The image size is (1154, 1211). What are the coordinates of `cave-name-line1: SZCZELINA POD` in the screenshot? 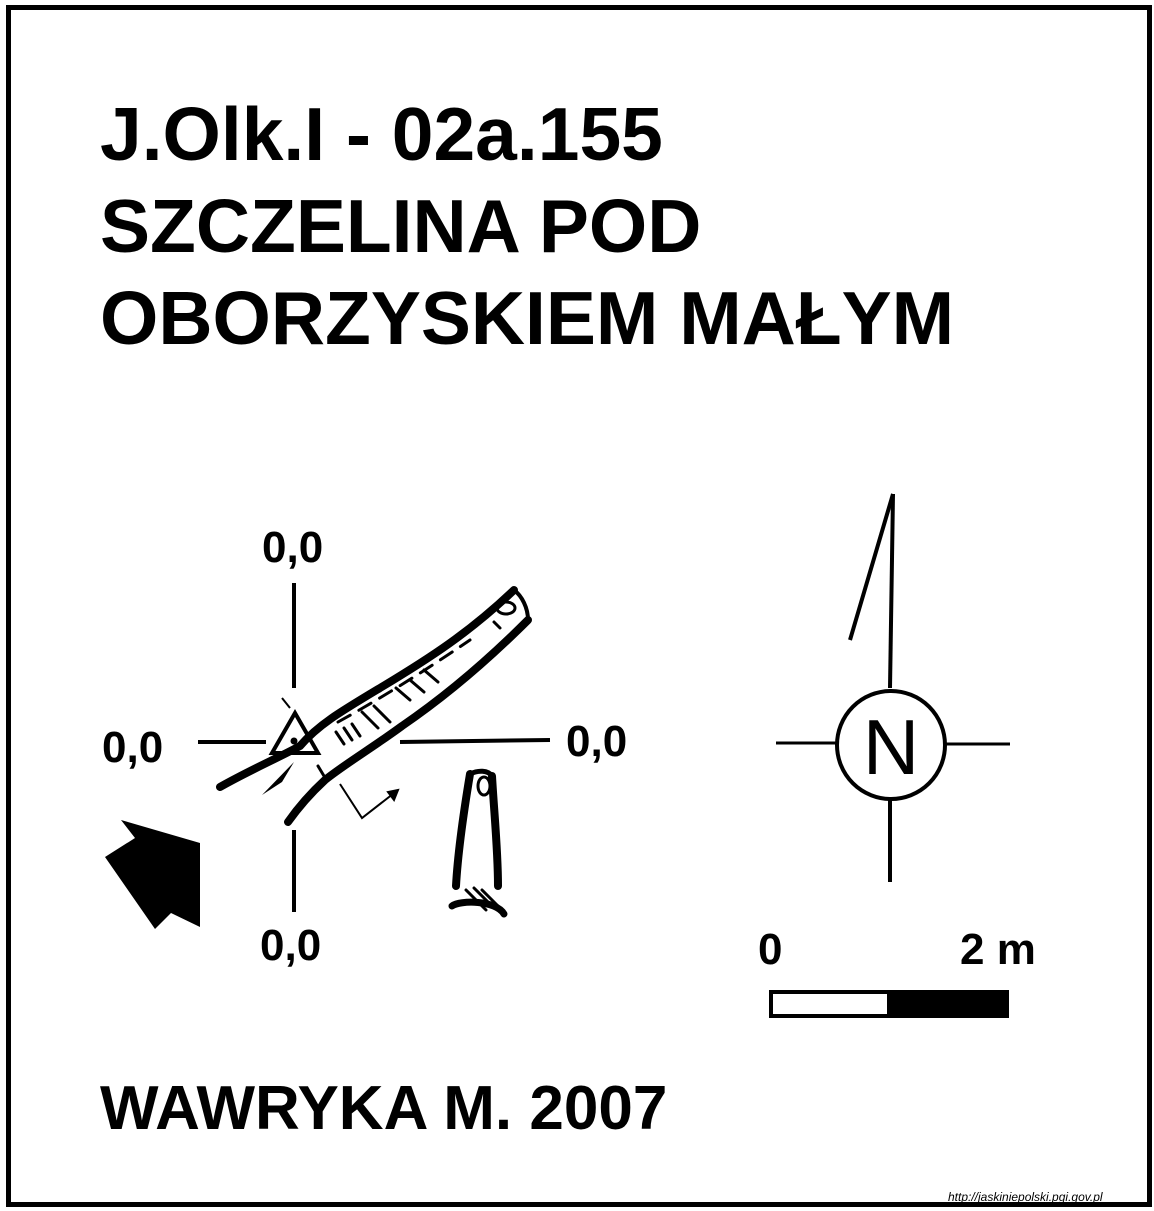 It's located at (401, 226).